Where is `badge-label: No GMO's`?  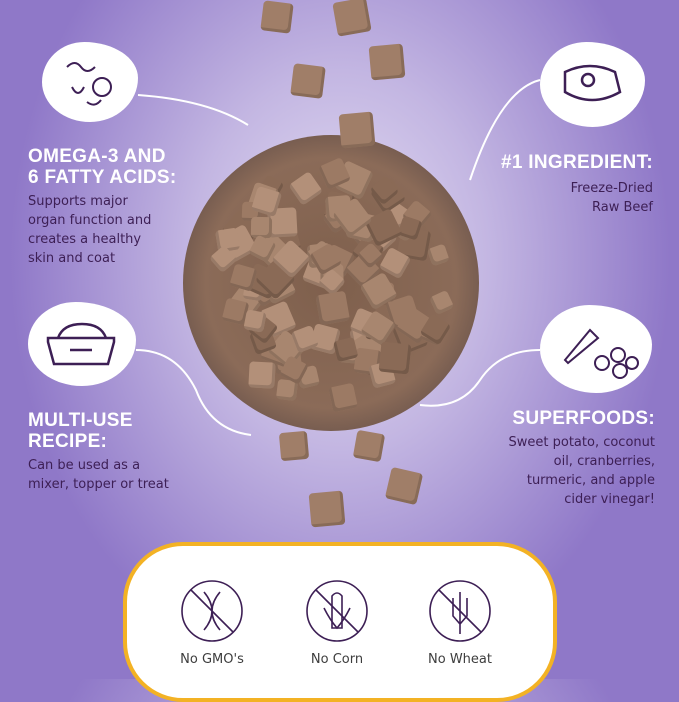 badge-label: No GMO's is located at coordinates (212, 659).